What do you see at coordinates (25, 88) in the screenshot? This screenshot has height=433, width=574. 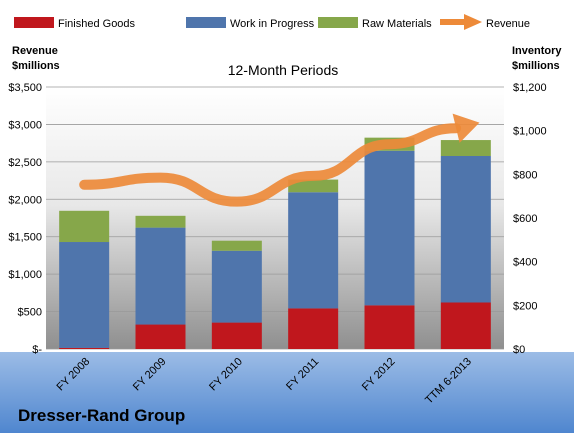 I see `left-tick-label: $3,500` at bounding box center [25, 88].